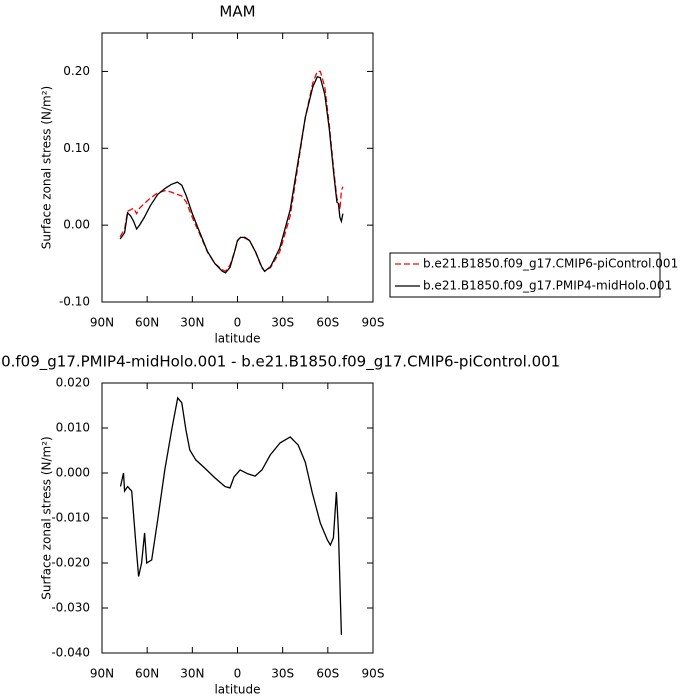 This screenshot has height=700, width=700. Describe the element at coordinates (237, 12) in the screenshot. I see `chart-title: MAM` at that location.